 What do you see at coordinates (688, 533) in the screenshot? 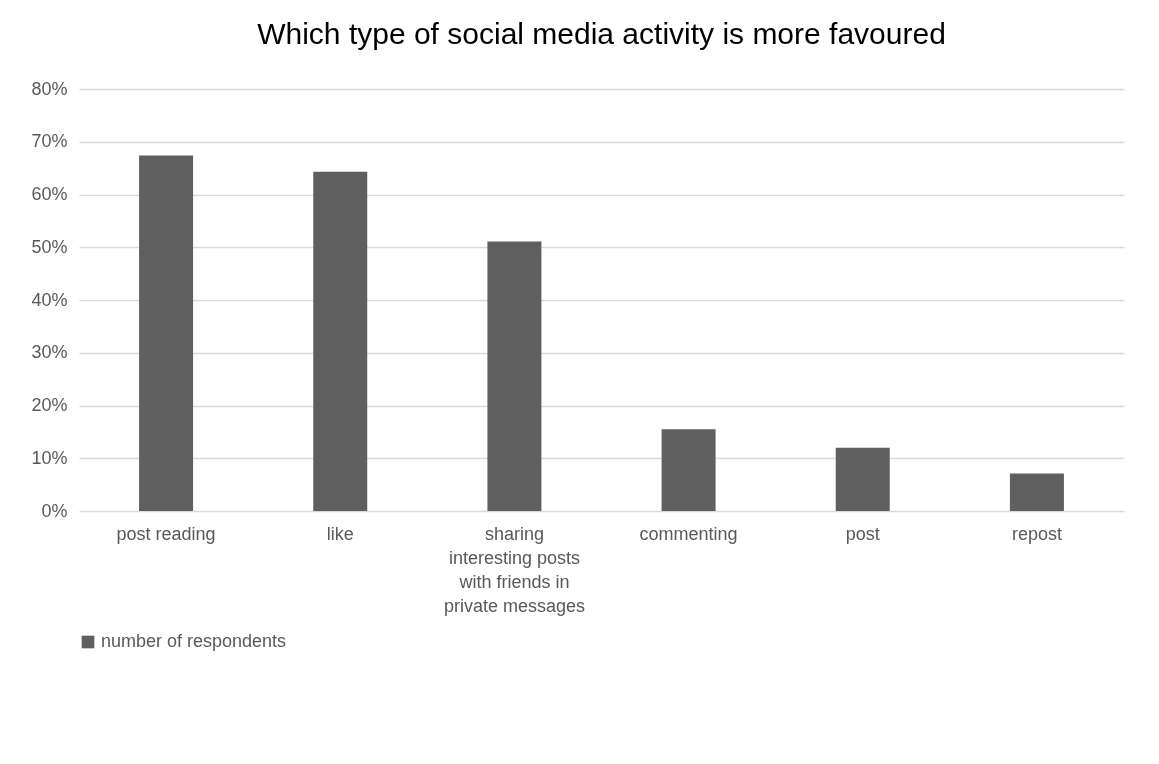
I see `x-tick-label: commenting` at bounding box center [688, 533].